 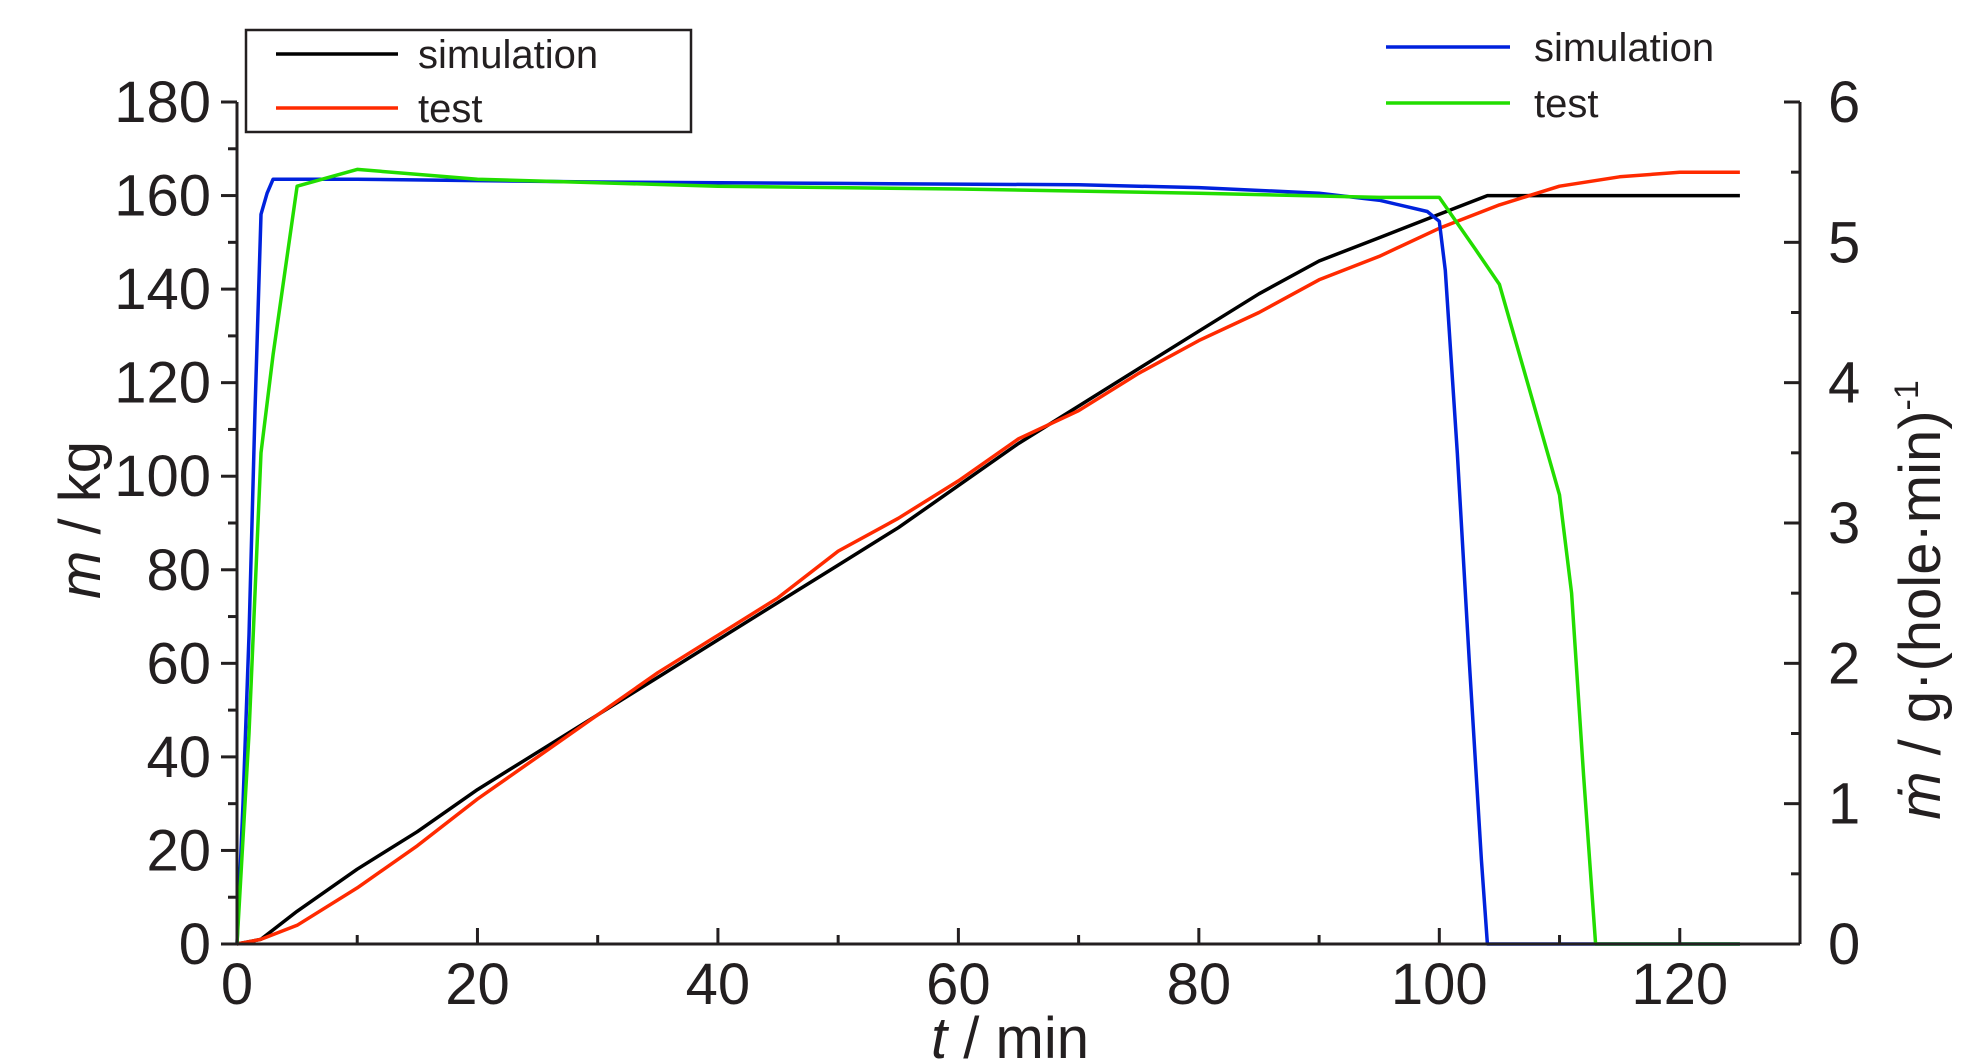 What do you see at coordinates (1439, 984) in the screenshot?
I see `x-tick-label: 100` at bounding box center [1439, 984].